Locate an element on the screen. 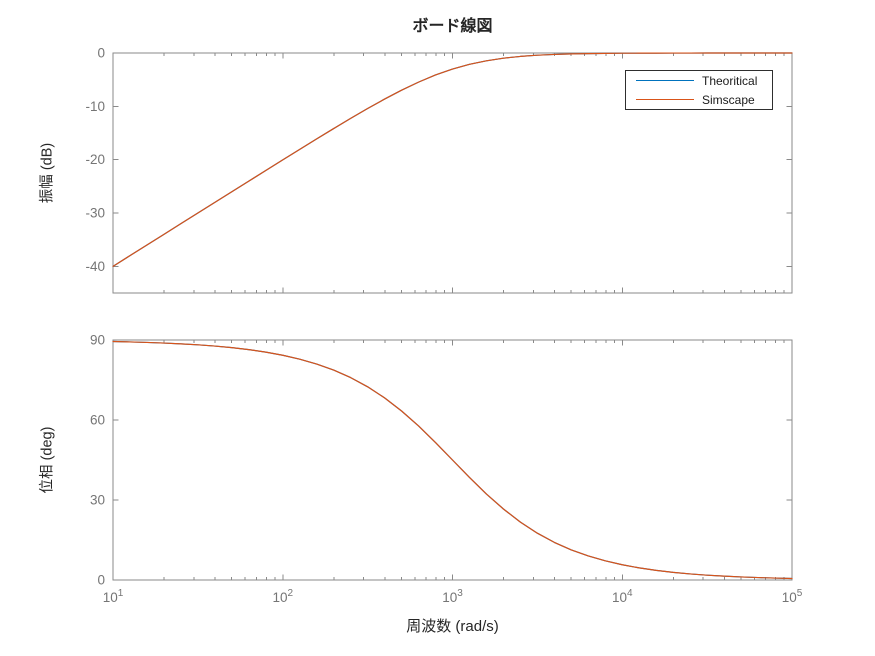 This screenshot has width=875, height=656. x-tick-label: 10¹ is located at coordinates (113, 596).